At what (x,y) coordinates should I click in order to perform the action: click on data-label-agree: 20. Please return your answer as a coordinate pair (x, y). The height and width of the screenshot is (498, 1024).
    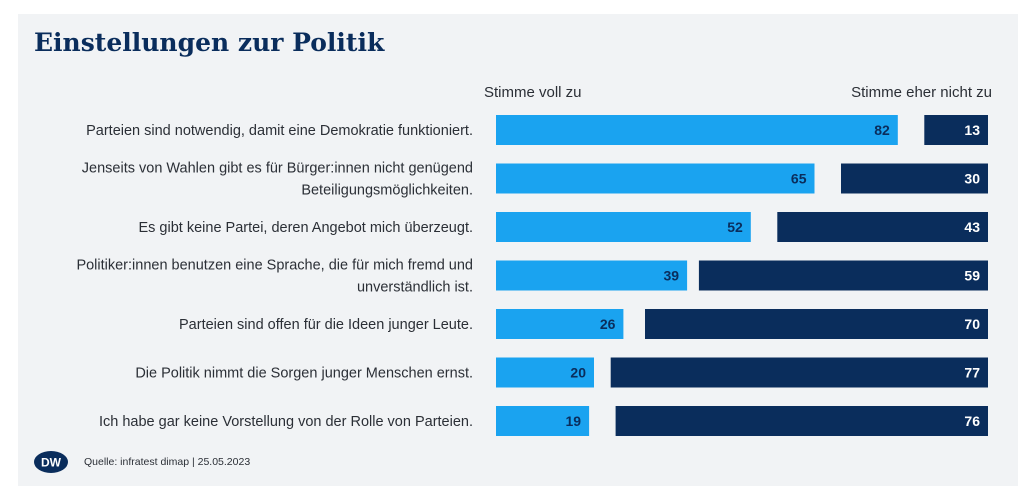
    Looking at the image, I should click on (578, 373).